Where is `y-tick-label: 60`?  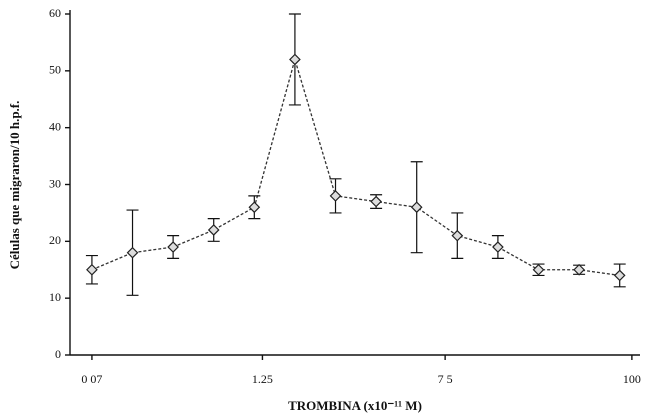 y-tick-label: 60 is located at coordinates (55, 13).